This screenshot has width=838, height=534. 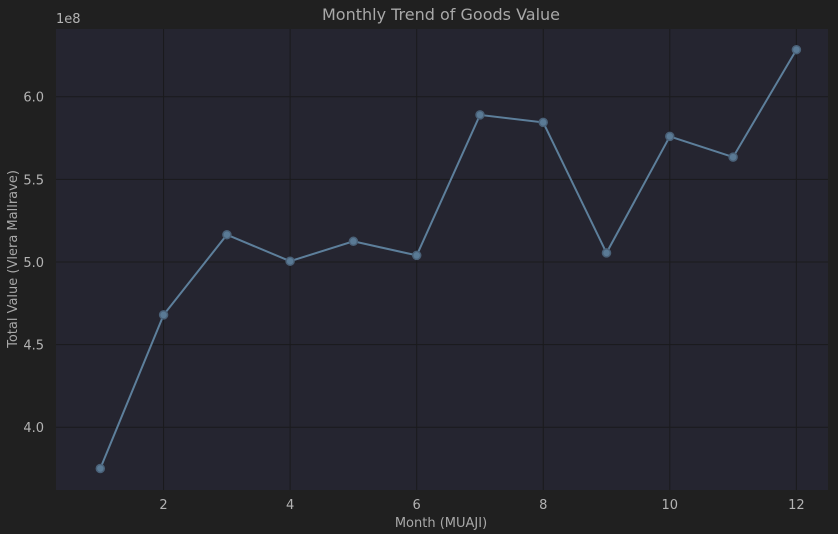 What do you see at coordinates (13, 259) in the screenshot?
I see `y-axis-title: Total Value (Vlera Mallrave)` at bounding box center [13, 259].